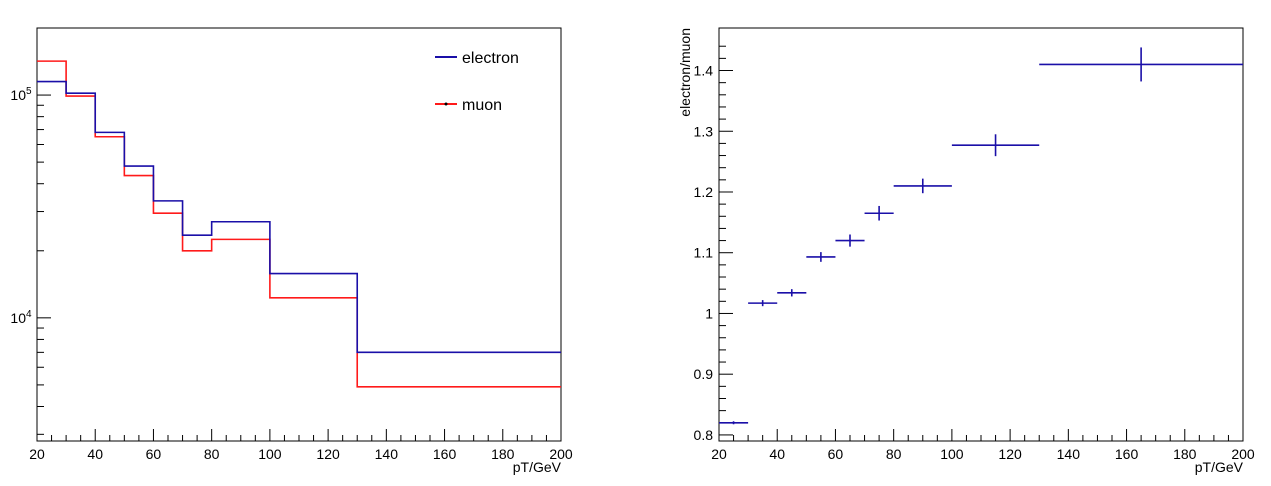  What do you see at coordinates (490, 58) in the screenshot?
I see `legend-electron-label: electron` at bounding box center [490, 58].